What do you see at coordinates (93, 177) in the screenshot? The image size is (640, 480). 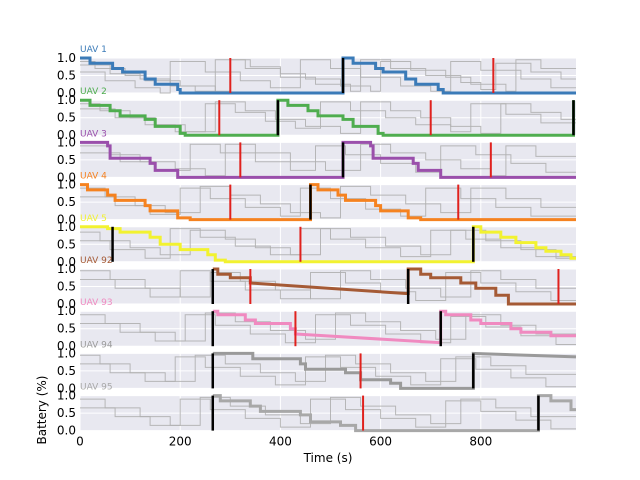 I see `panel-title: UAV 4` at bounding box center [93, 177].